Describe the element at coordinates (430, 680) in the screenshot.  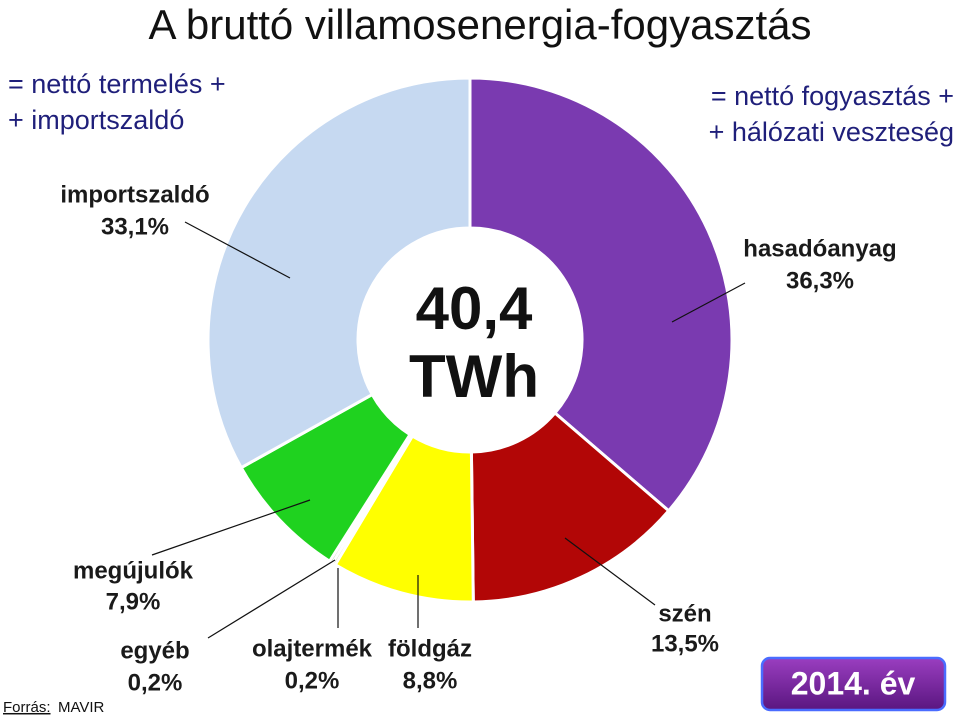
I see `slice-value: 8,8%` at that location.